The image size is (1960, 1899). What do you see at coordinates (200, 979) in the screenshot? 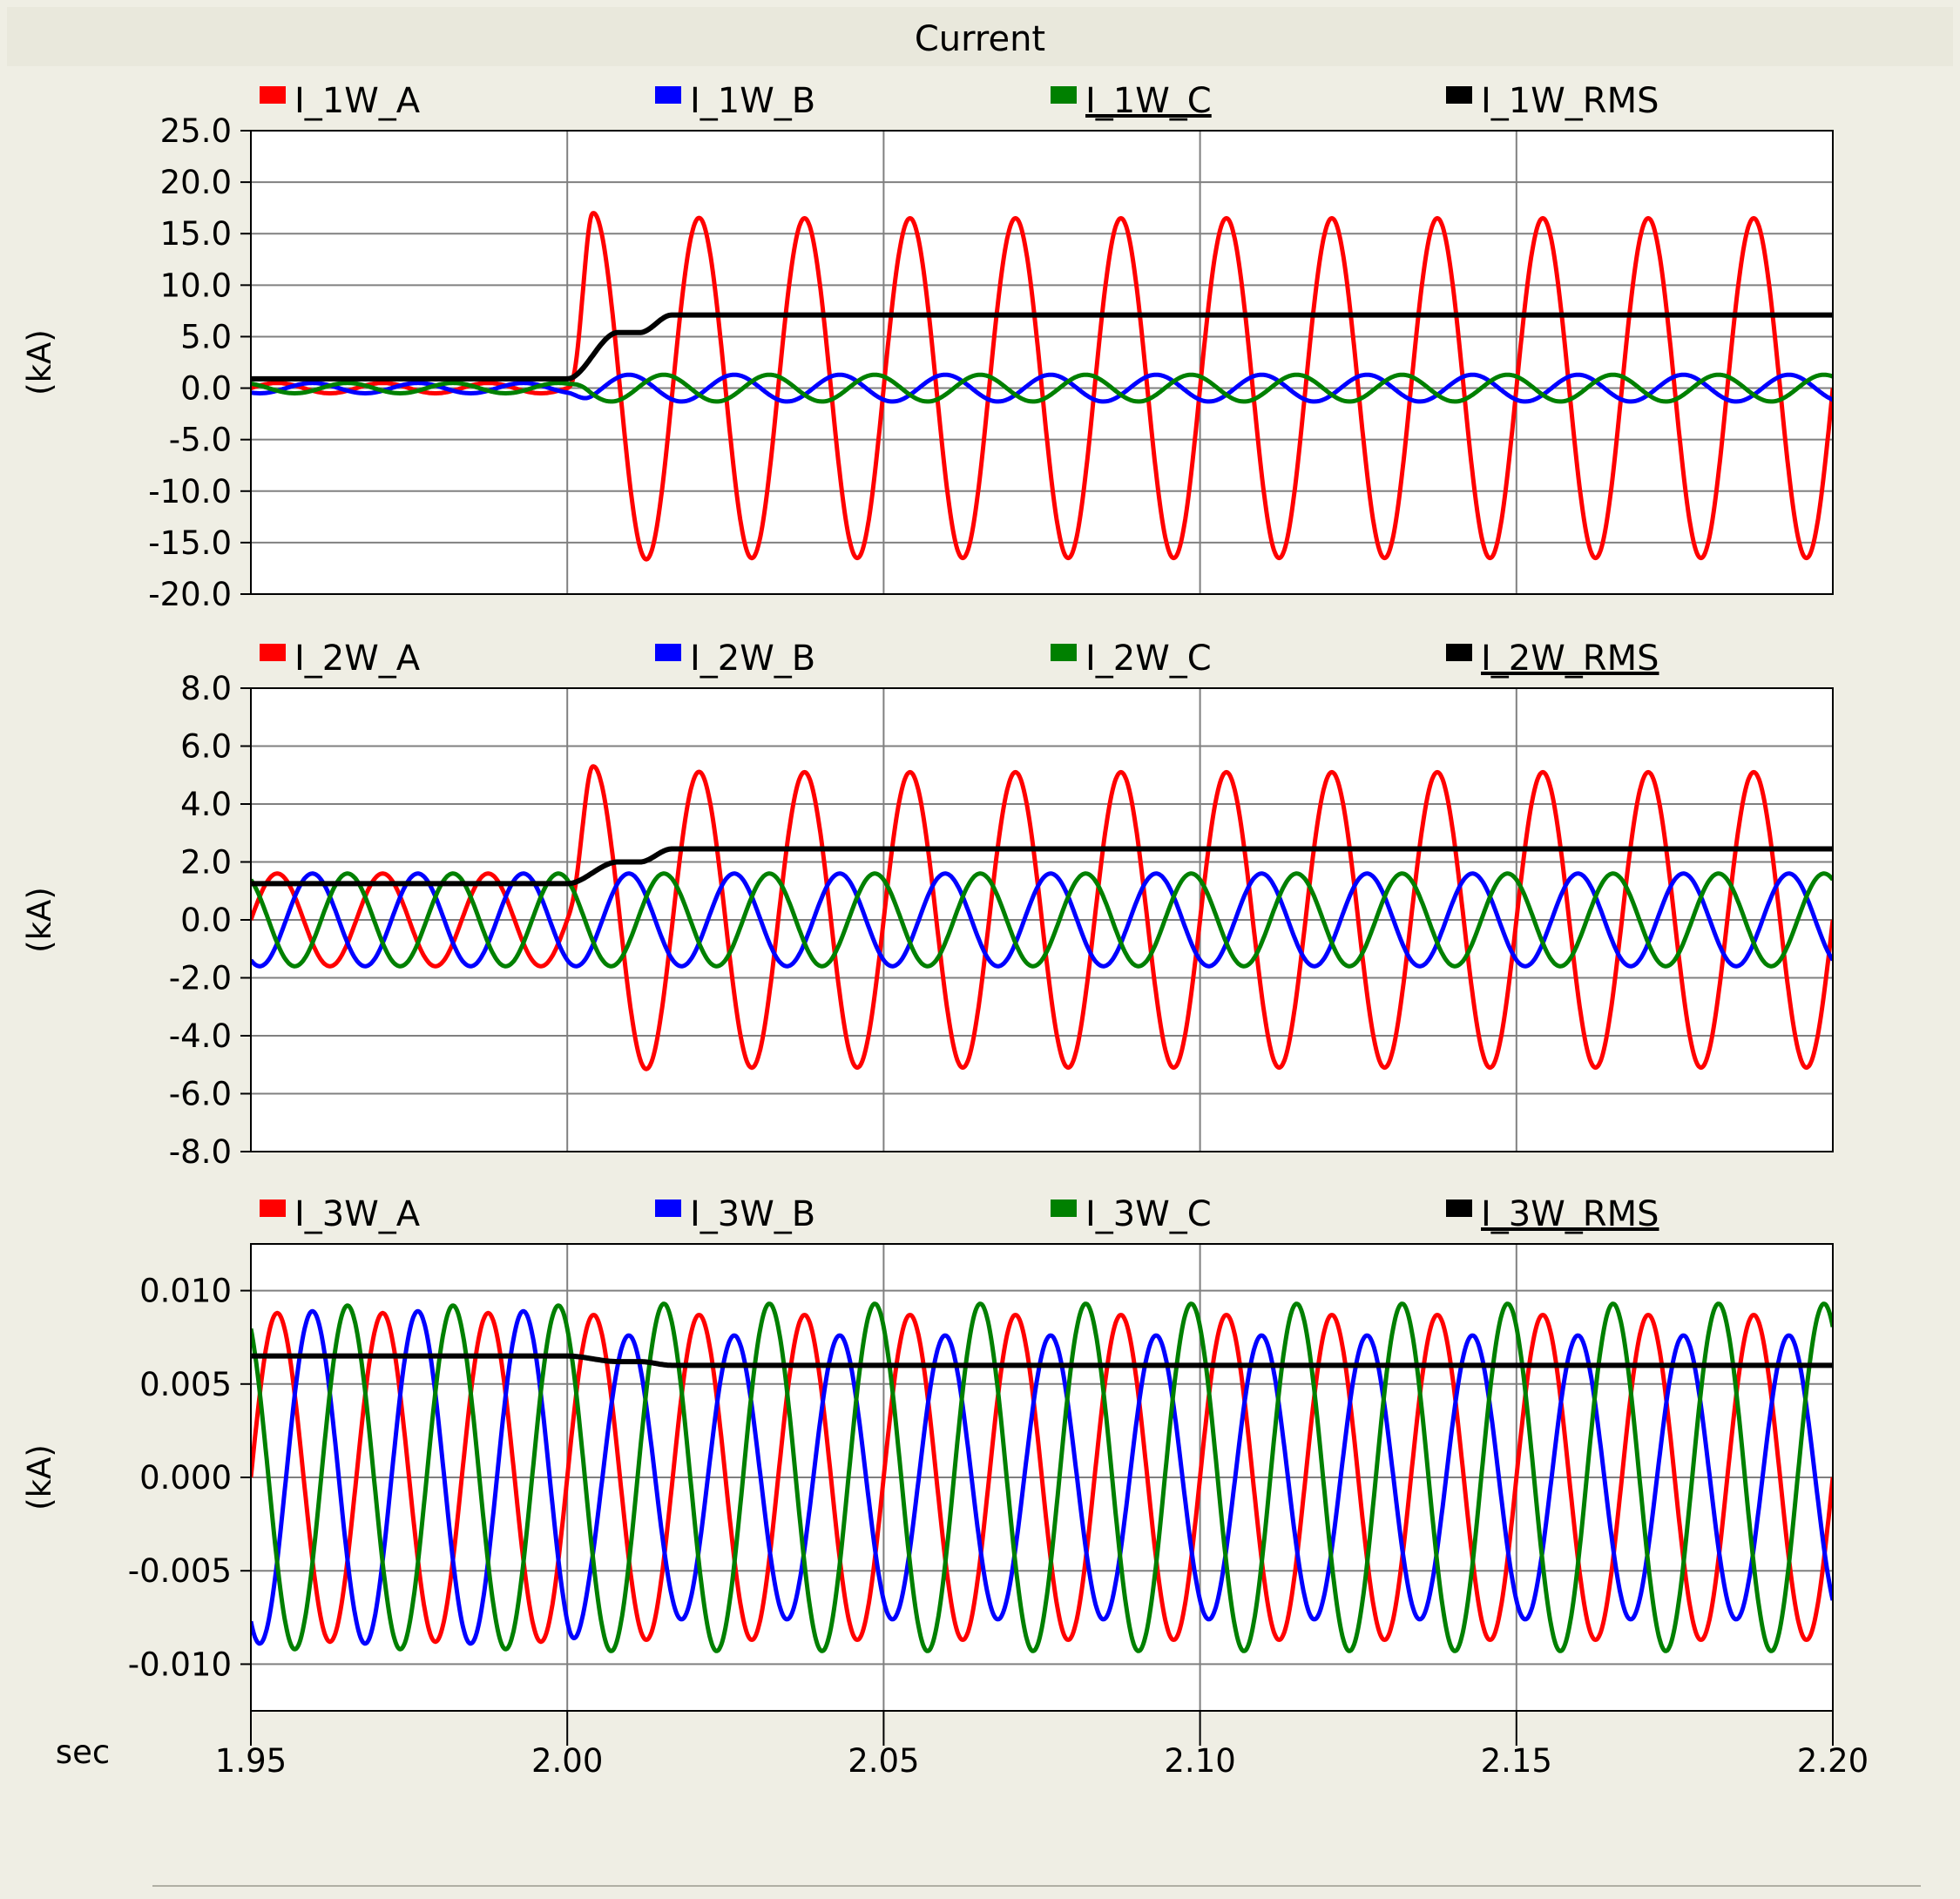
I see `y-tick-label: -2.0` at bounding box center [200, 979].